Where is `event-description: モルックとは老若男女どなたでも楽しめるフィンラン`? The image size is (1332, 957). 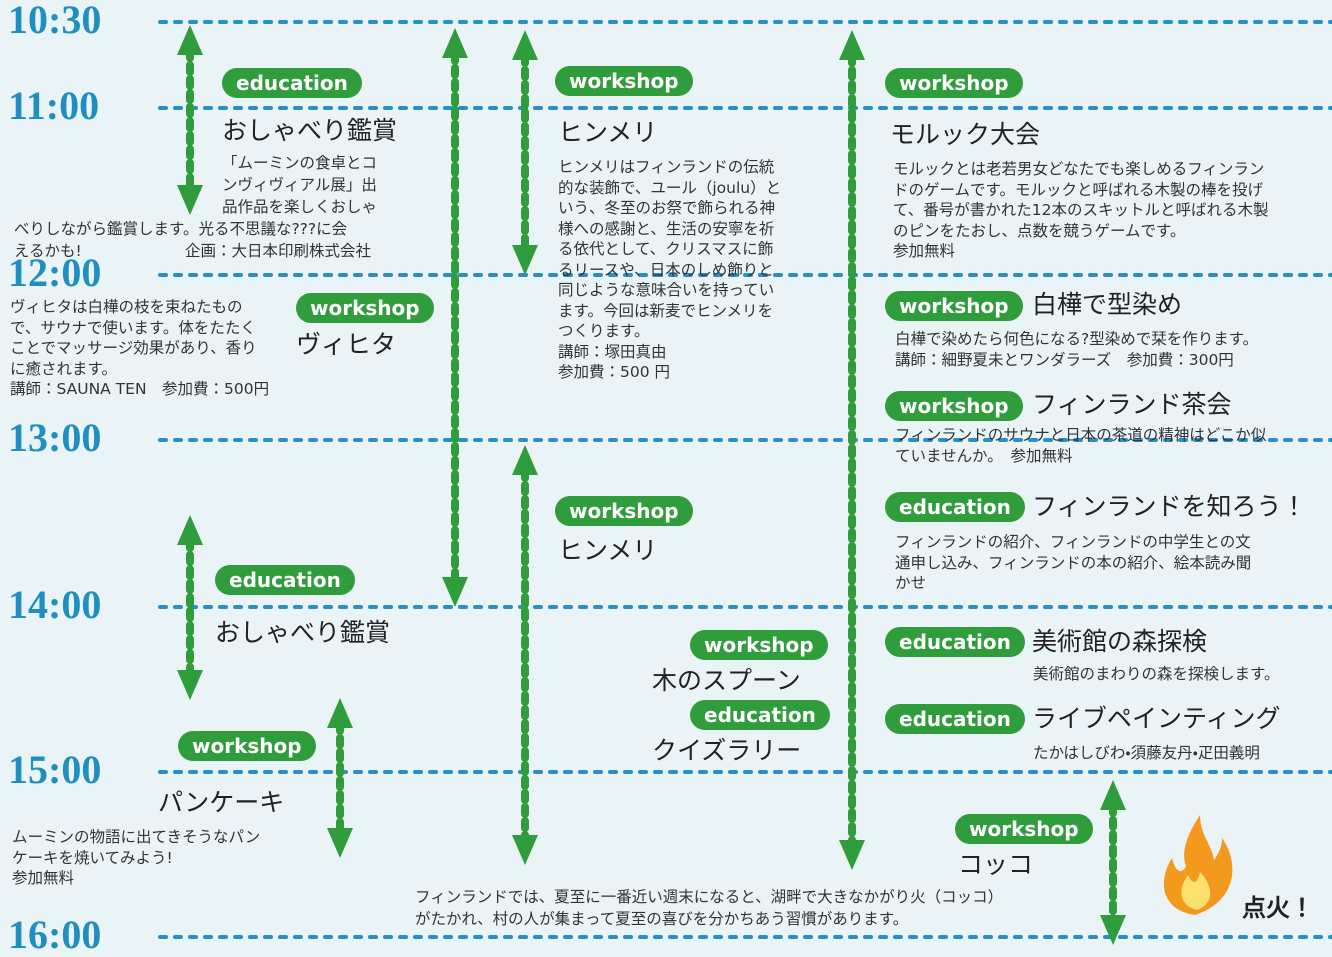 event-description: モルックとは老若男女どなたでも楽しめるフィンラン is located at coordinates (1079, 169).